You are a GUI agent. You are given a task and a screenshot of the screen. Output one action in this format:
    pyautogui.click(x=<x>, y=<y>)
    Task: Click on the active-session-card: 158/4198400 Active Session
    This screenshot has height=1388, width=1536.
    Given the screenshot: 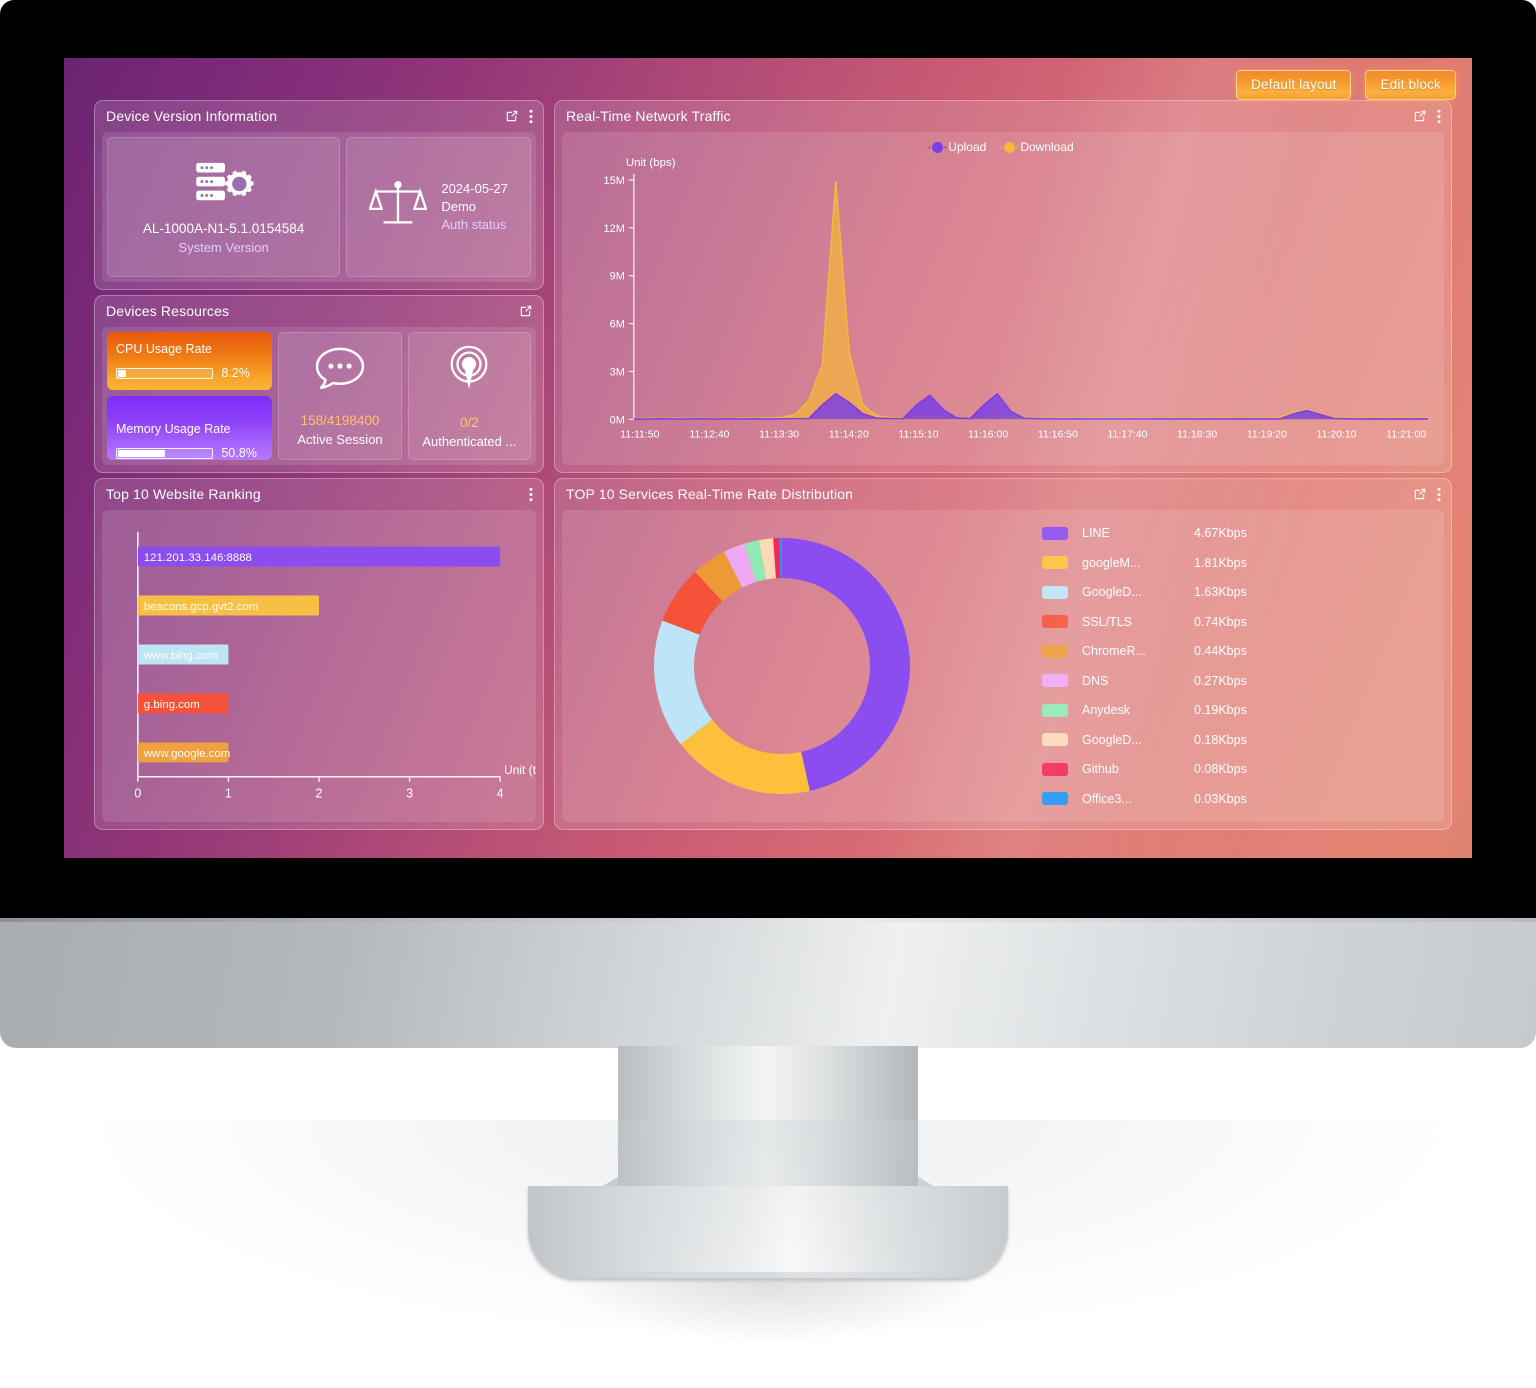 What is the action you would take?
    pyautogui.click(x=340, y=396)
    